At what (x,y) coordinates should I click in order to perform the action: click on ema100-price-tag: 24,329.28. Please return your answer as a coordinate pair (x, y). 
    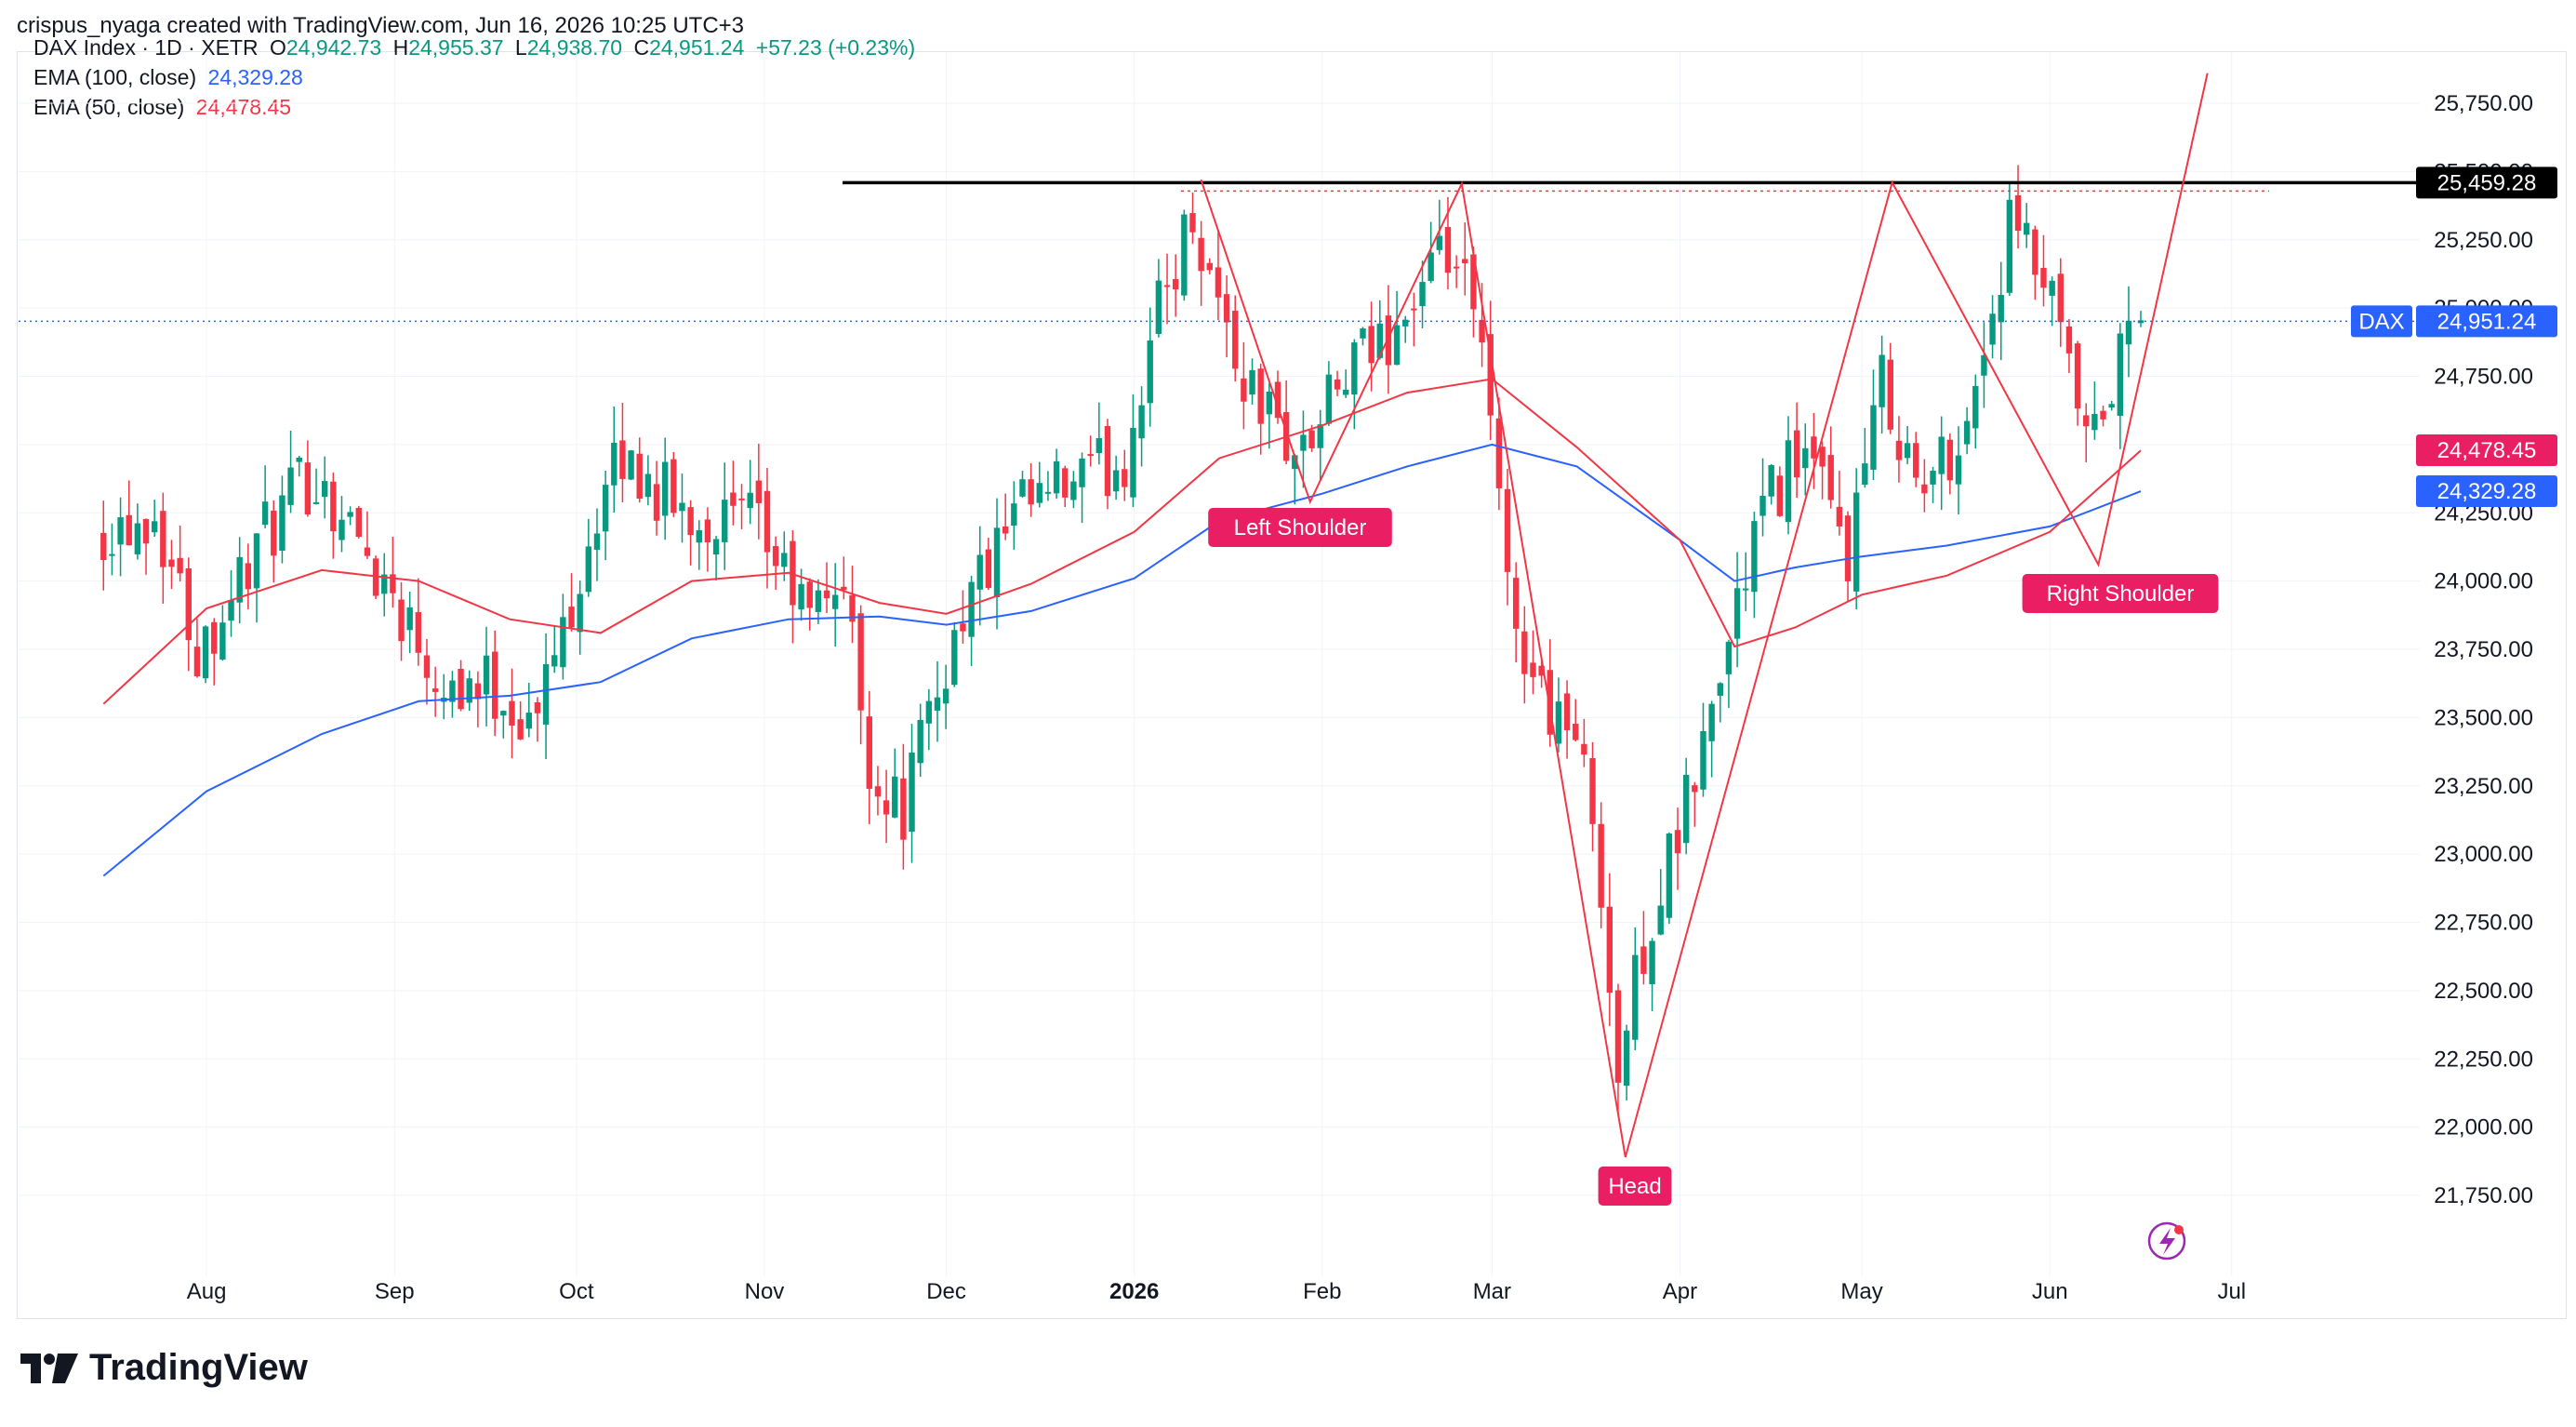
    Looking at the image, I should click on (2487, 492).